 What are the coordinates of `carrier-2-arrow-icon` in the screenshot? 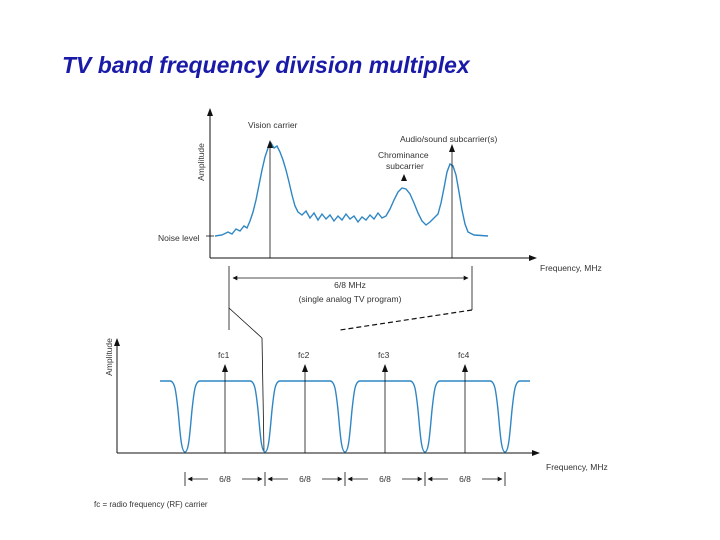 It's located at (305, 368).